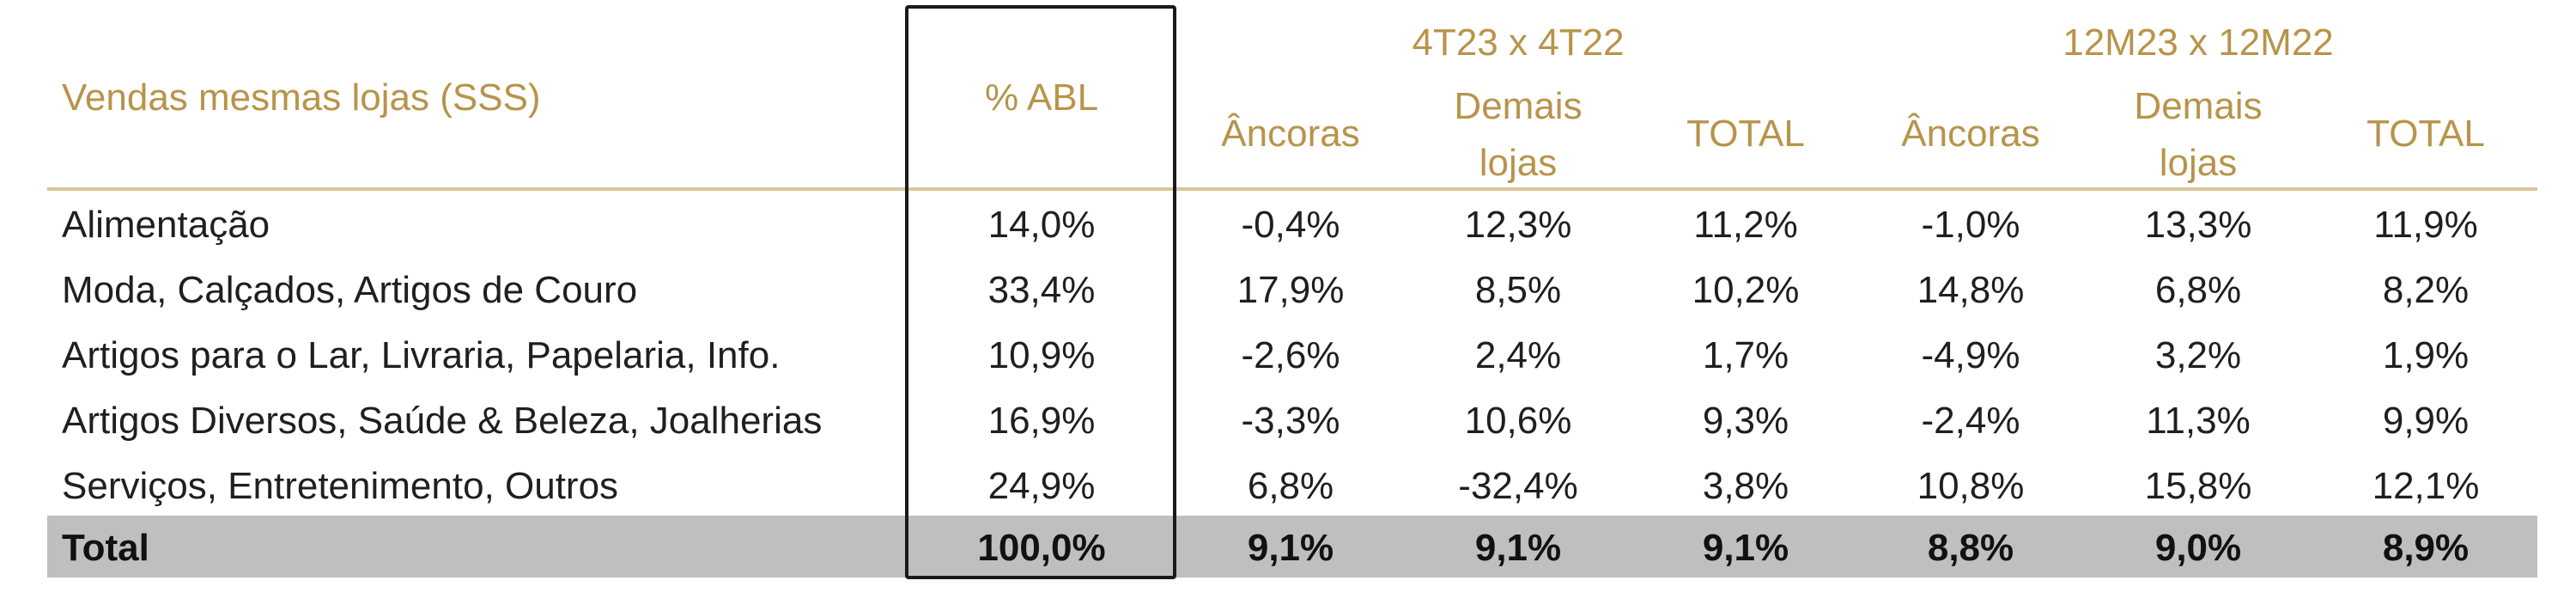  Describe the element at coordinates (301, 97) in the screenshot. I see `table-title: Vendas mesmas lojas (SSS)` at that location.